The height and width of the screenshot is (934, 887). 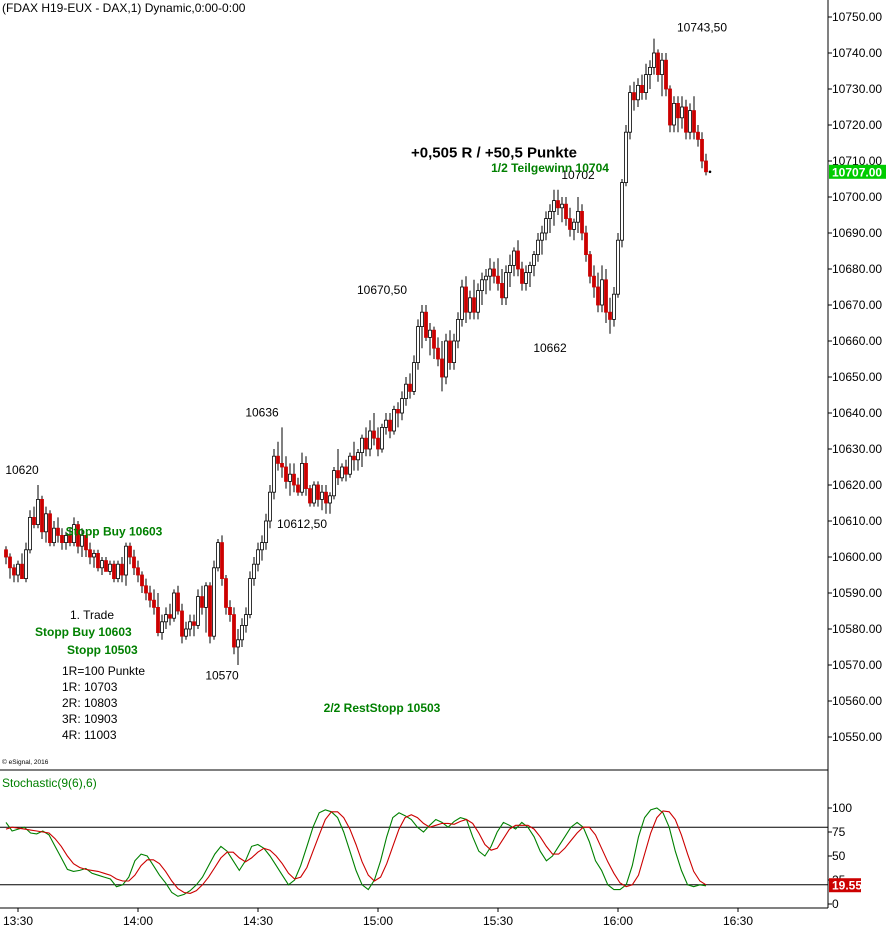 I want to click on stochastic-tick-label: 75, so click(x=839, y=832).